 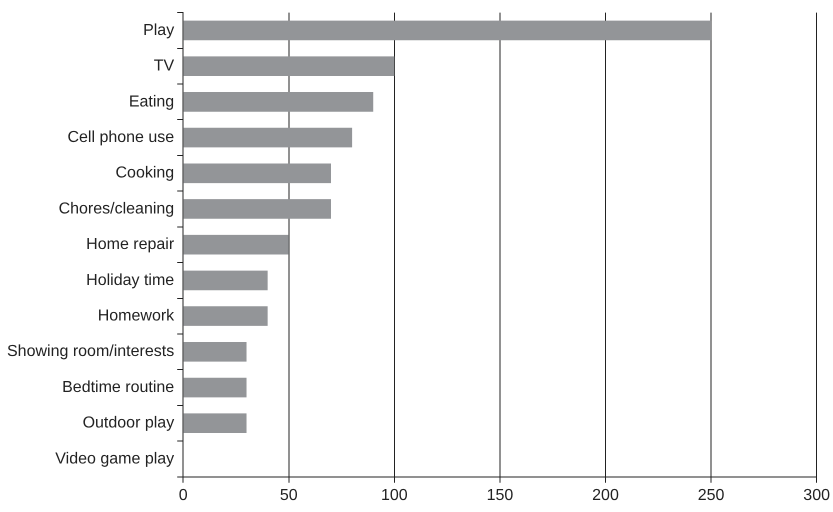 What do you see at coordinates (151, 101) in the screenshot?
I see `y-tick-label: Eating` at bounding box center [151, 101].